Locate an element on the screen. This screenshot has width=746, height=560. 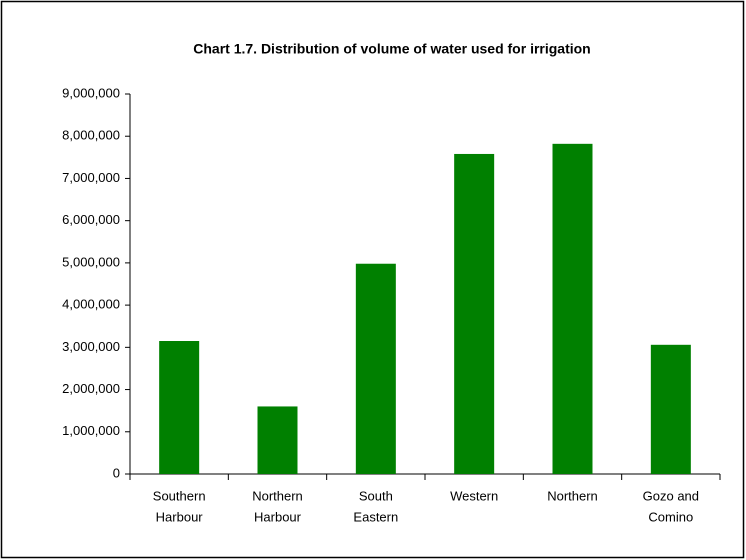
x-tick-label: Comino is located at coordinates (670, 516).